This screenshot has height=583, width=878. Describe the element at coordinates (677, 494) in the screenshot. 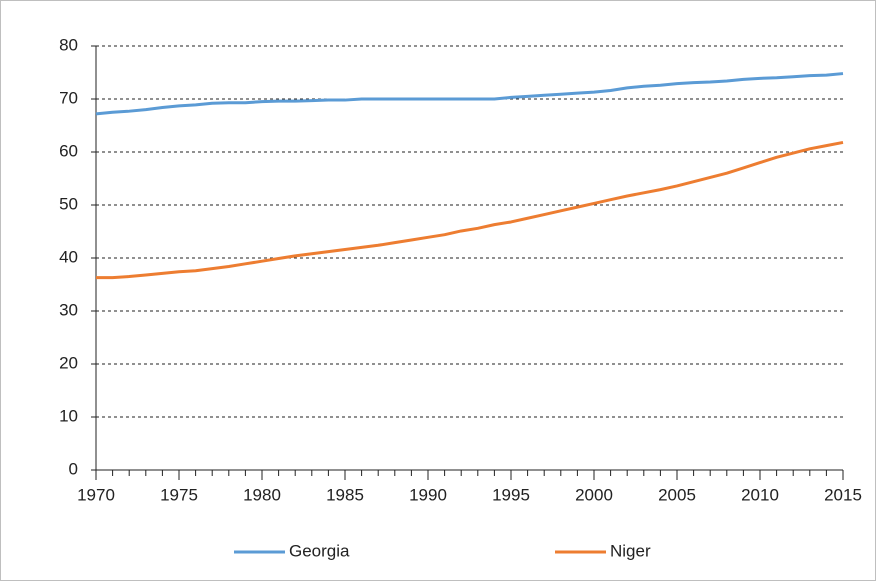

I see `x-tick-label: 2005` at that location.